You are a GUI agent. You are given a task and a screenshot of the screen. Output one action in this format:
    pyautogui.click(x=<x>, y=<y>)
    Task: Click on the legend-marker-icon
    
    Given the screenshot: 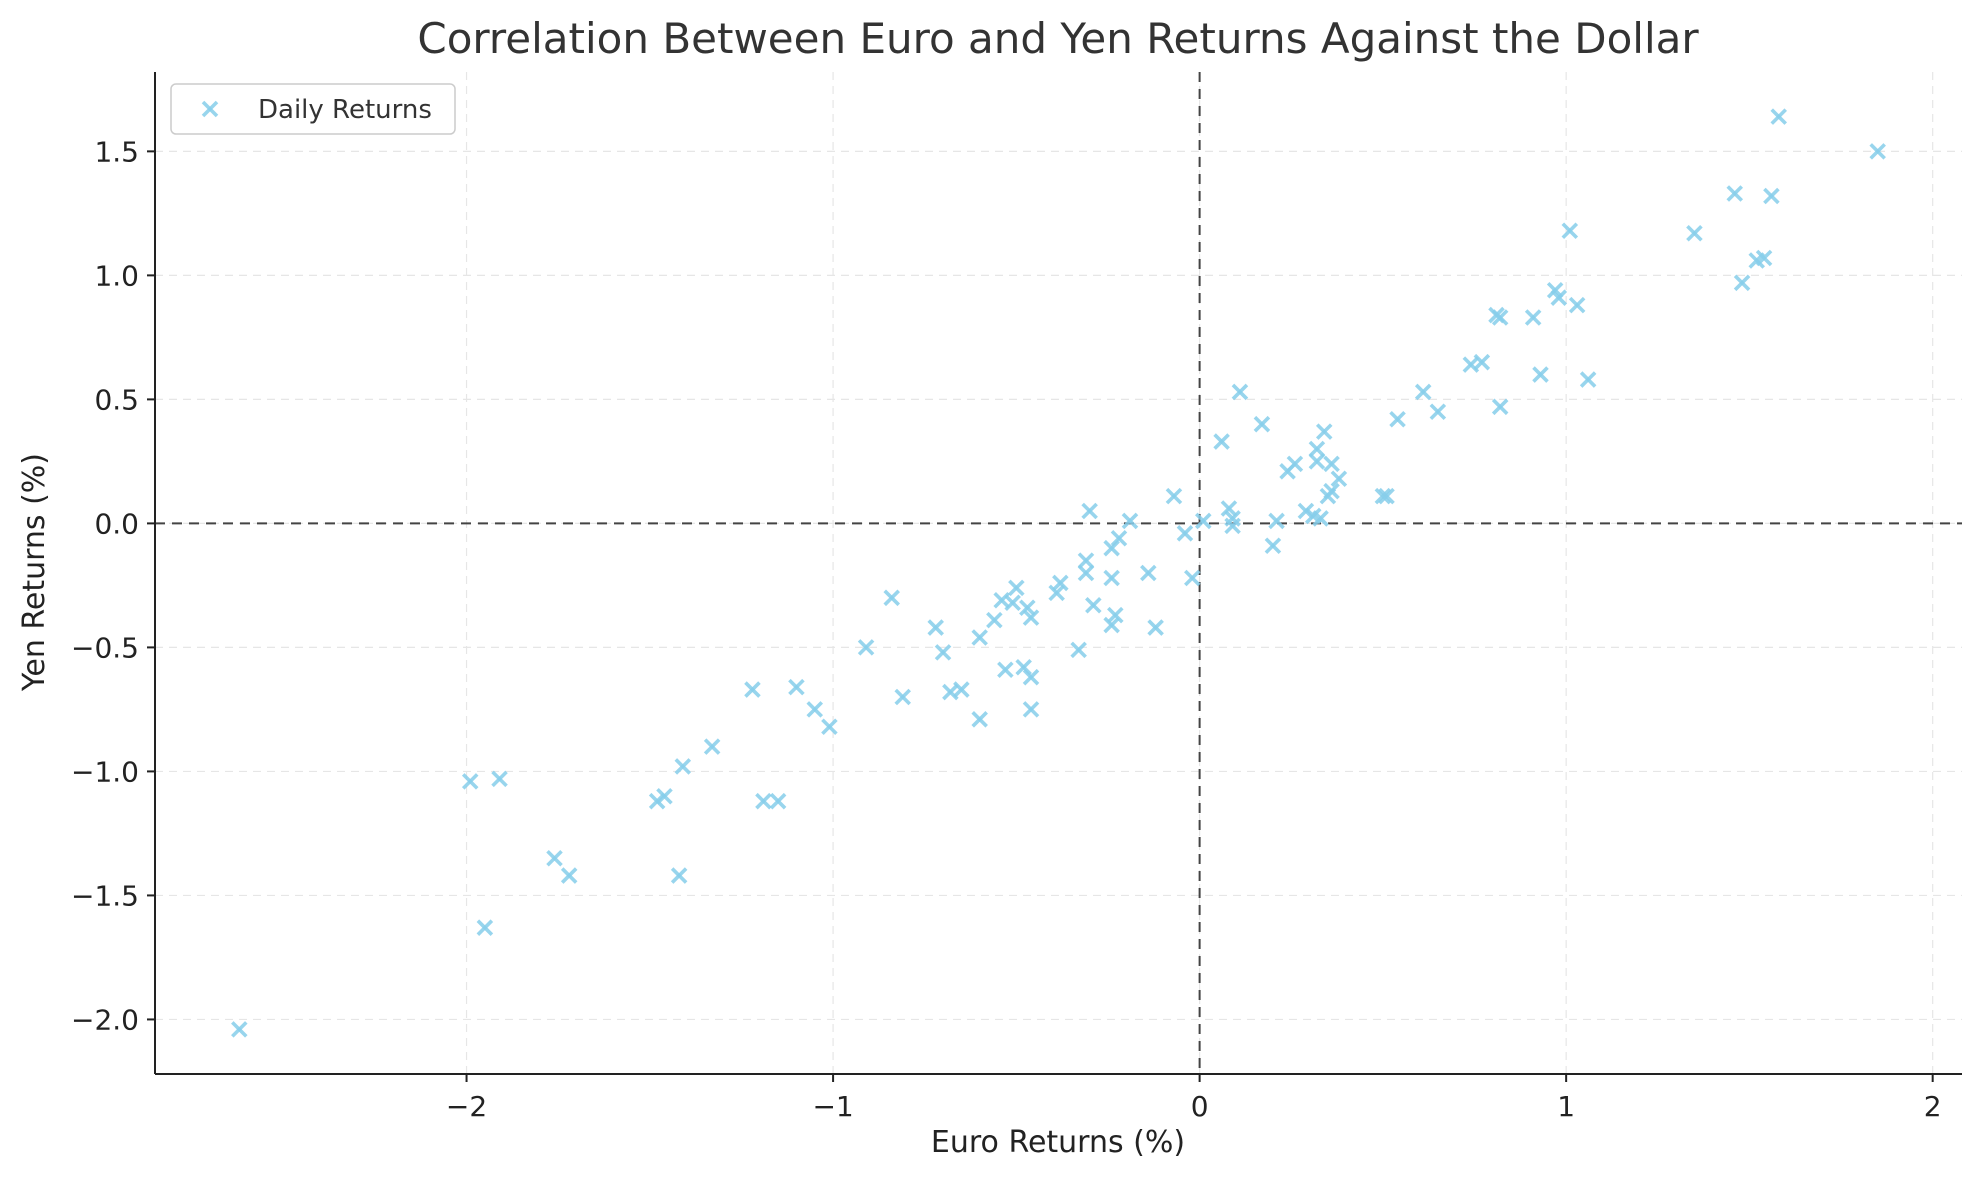 What is the action you would take?
    pyautogui.click(x=210, y=109)
    